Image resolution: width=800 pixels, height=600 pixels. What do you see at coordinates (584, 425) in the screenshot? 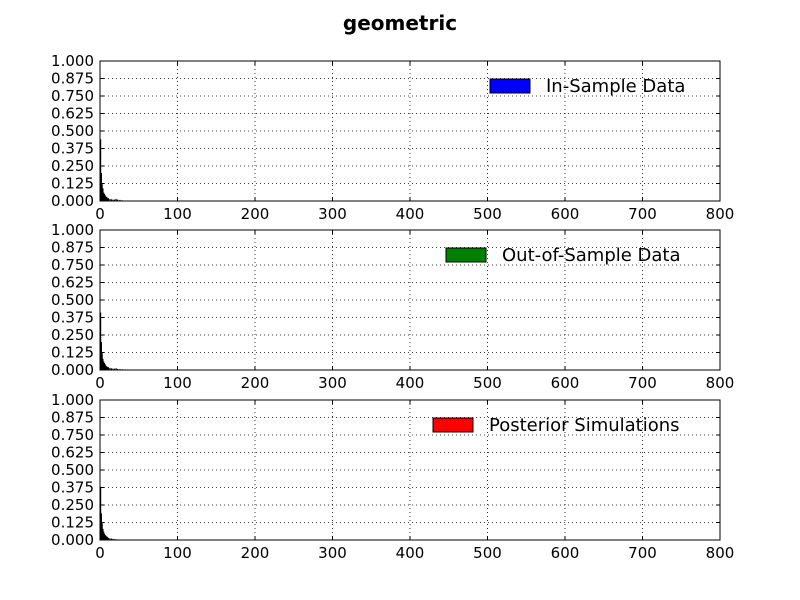
I see `legend-label: Posterior Simulations` at bounding box center [584, 425].